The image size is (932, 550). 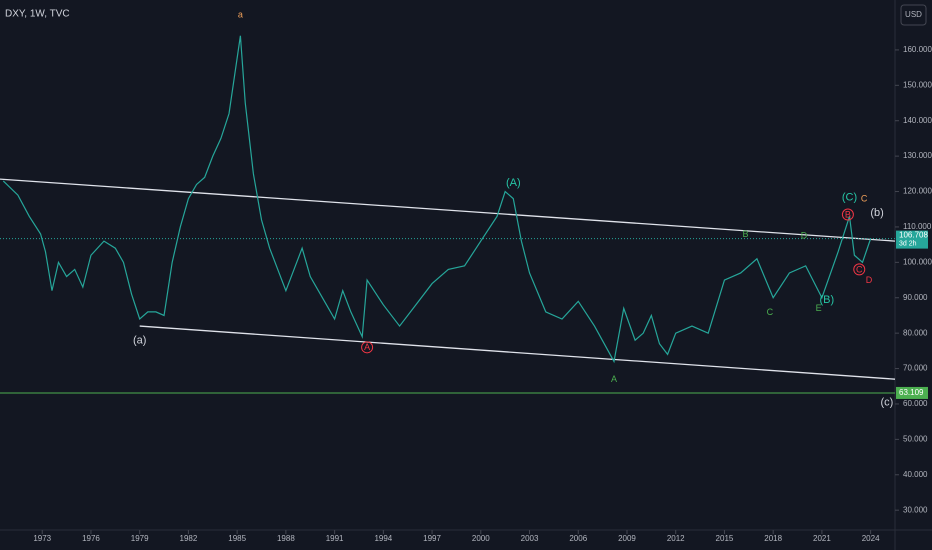 What do you see at coordinates (578, 538) in the screenshot?
I see `x-tick-label: 2006` at bounding box center [578, 538].